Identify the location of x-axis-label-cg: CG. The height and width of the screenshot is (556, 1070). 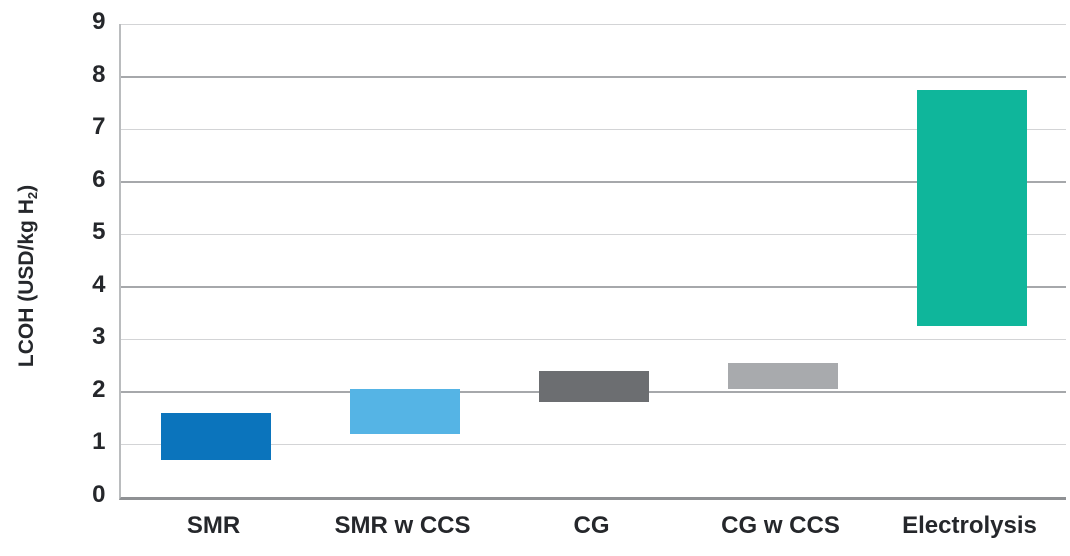
(591, 525).